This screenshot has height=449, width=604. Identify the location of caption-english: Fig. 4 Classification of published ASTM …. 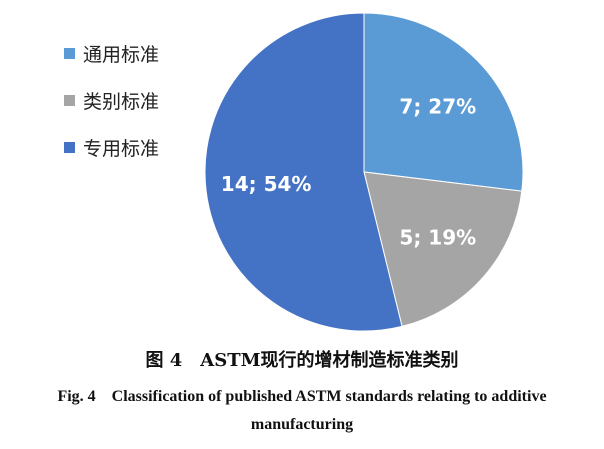
(302, 410).